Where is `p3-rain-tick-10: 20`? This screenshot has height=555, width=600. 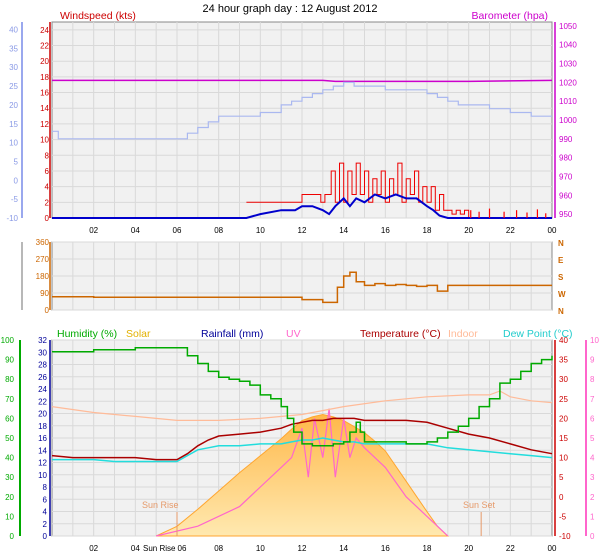 p3-rain-tick-10: 20 is located at coordinates (42, 414).